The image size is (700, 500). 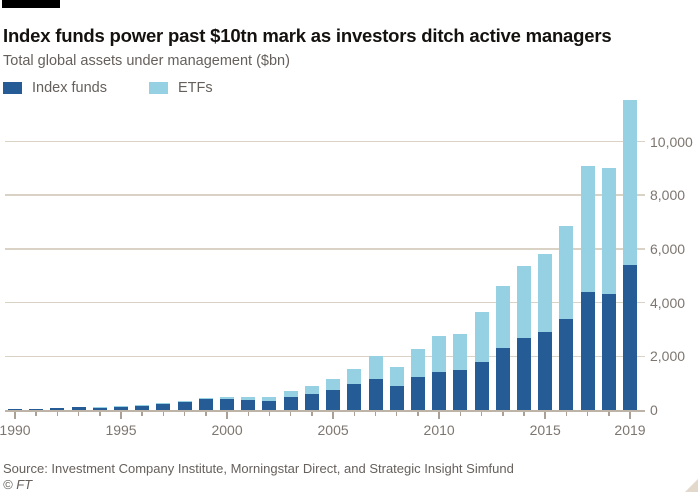 What do you see at coordinates (227, 404) in the screenshot?
I see `bar-2000-index-funds` at bounding box center [227, 404].